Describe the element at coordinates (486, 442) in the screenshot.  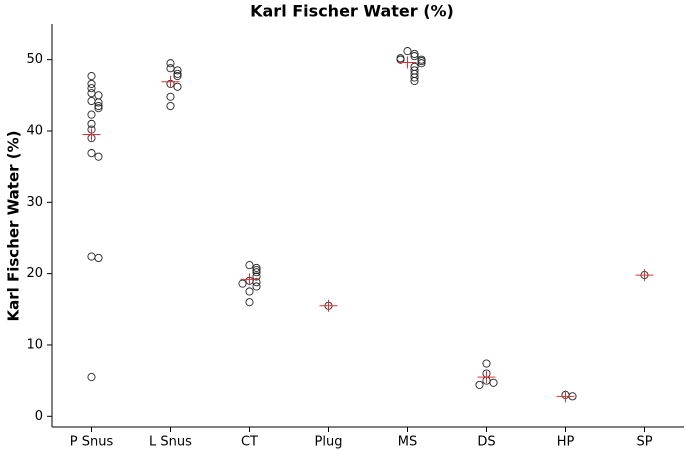
I see `x-tick-label: DS` at that location.